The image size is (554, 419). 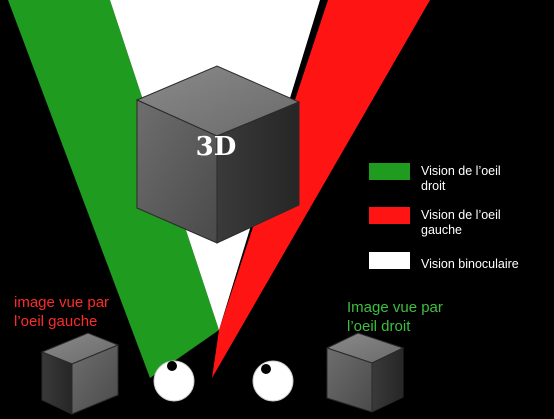 I want to click on left-eye-icon, so click(x=174, y=381).